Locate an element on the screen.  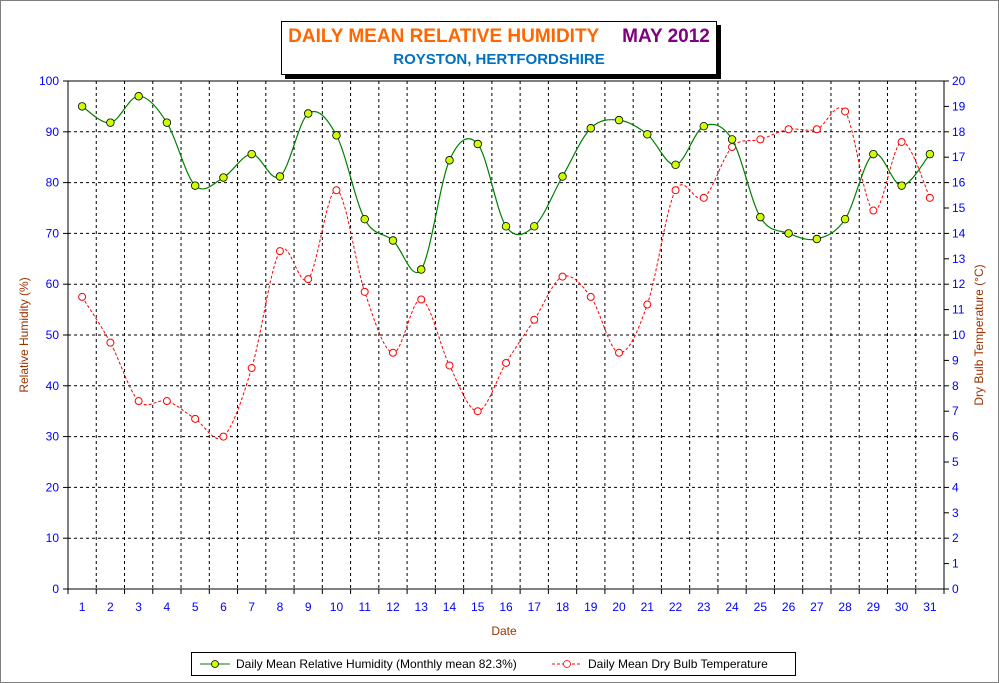
y2-tick-label: 10 is located at coordinates (959, 335).